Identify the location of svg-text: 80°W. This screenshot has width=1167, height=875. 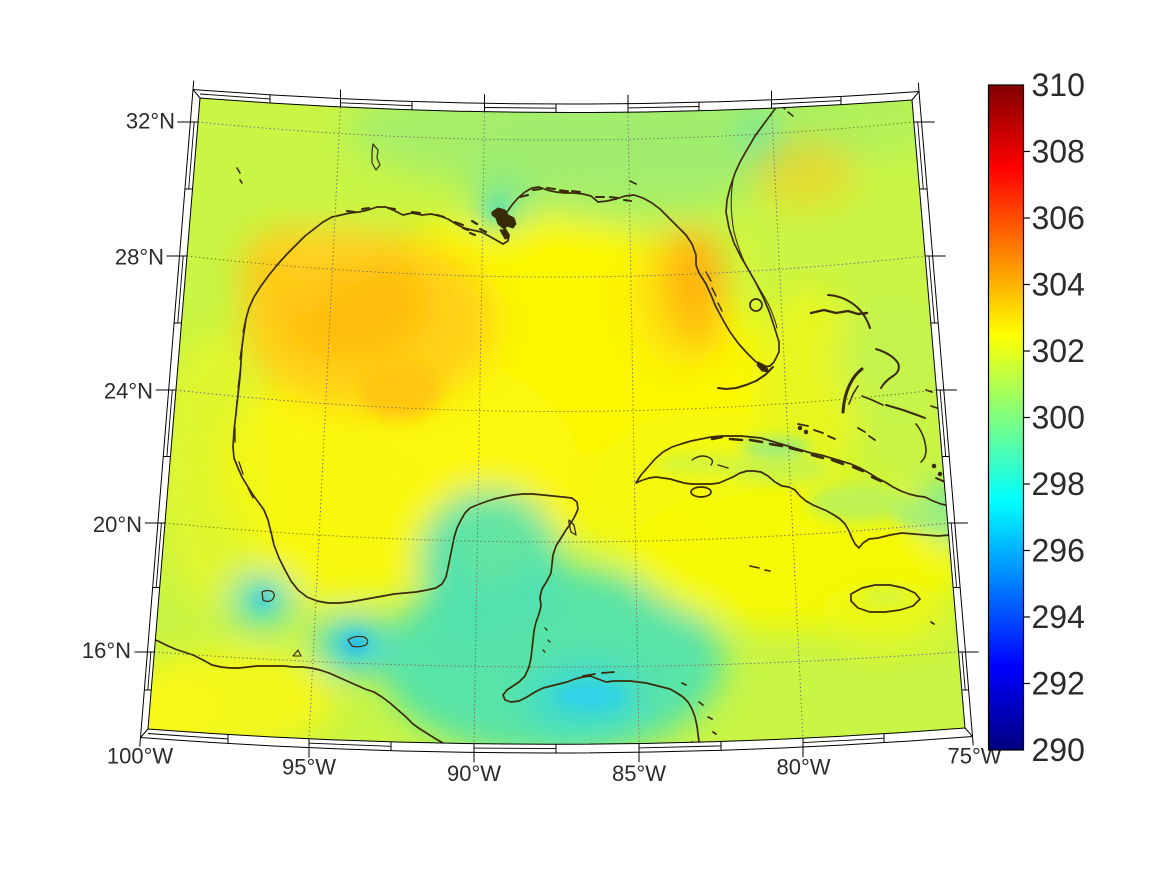
(803, 767).